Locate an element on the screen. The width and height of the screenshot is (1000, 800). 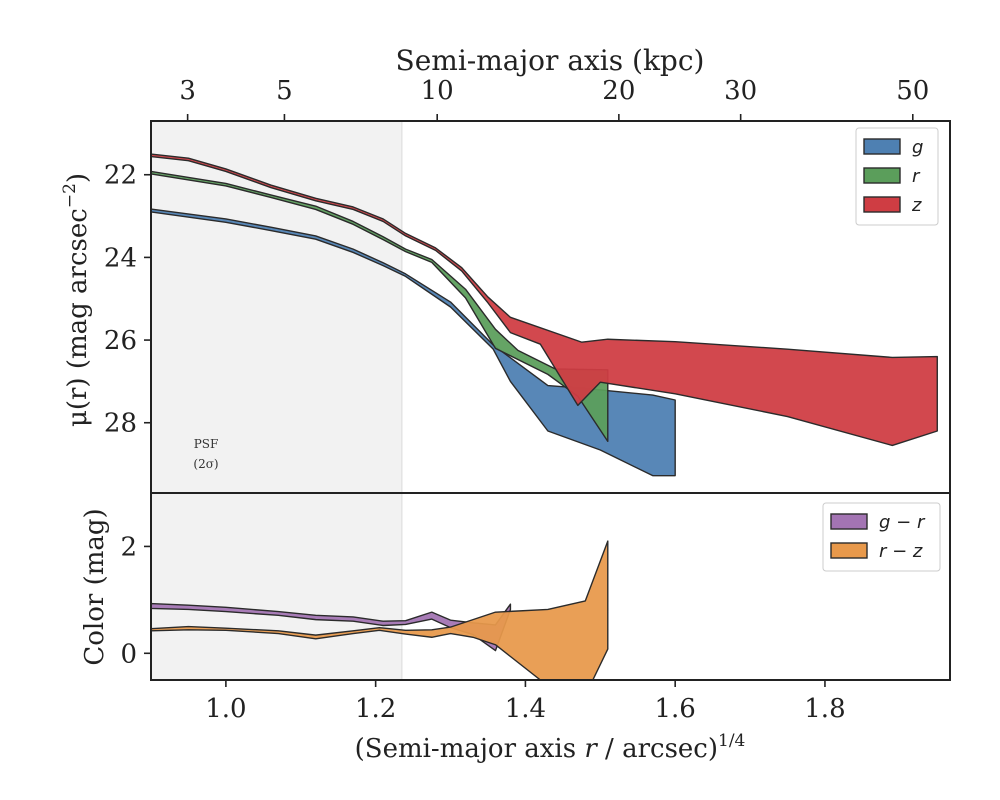
ylabel-sup: −2 is located at coordinates (70, 195).